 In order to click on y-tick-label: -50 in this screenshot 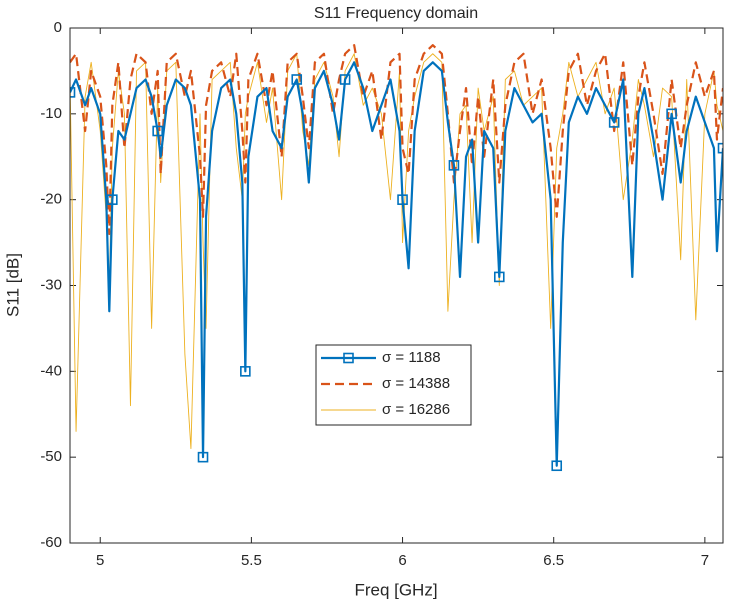, I will do `click(51, 456)`.